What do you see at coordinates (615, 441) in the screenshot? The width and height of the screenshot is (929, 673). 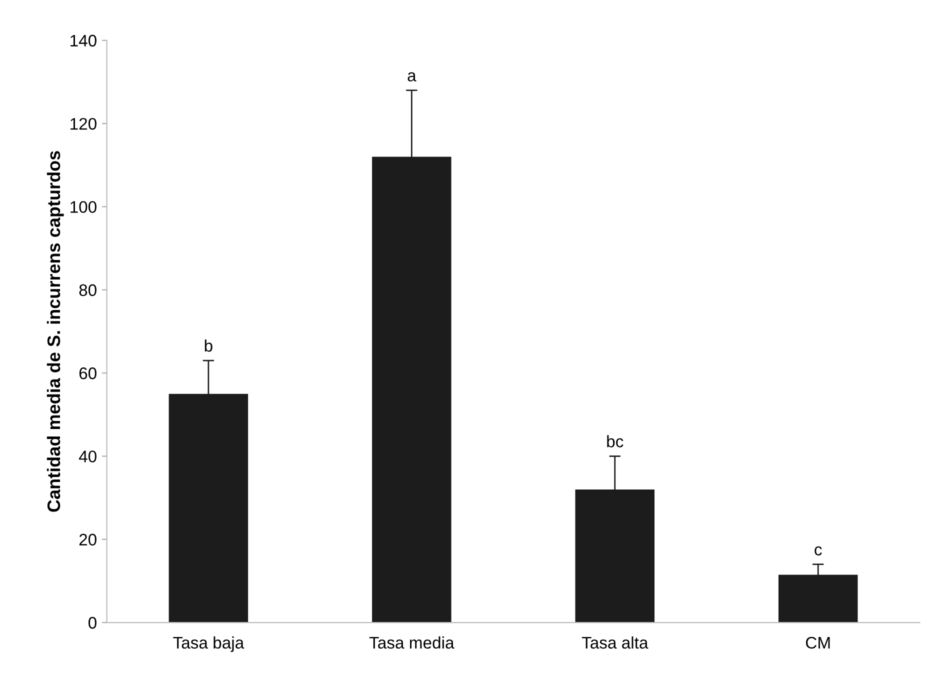 I see `annotation: bc` at bounding box center [615, 441].